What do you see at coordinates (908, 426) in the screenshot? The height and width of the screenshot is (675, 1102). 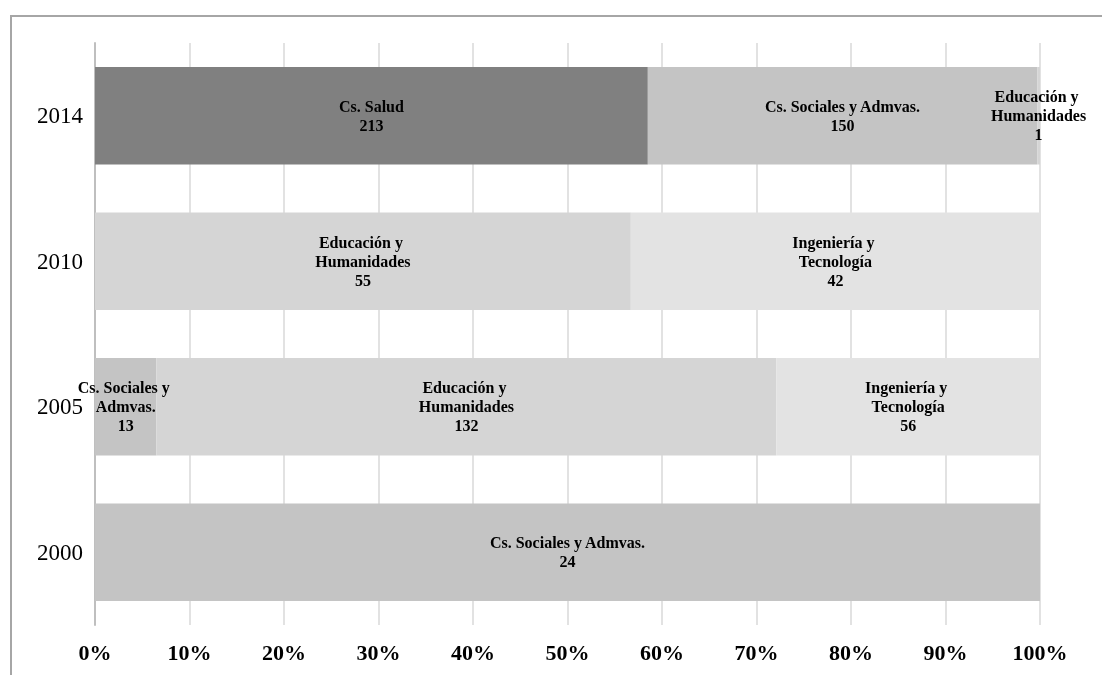 I see `annotation: 56` at bounding box center [908, 426].